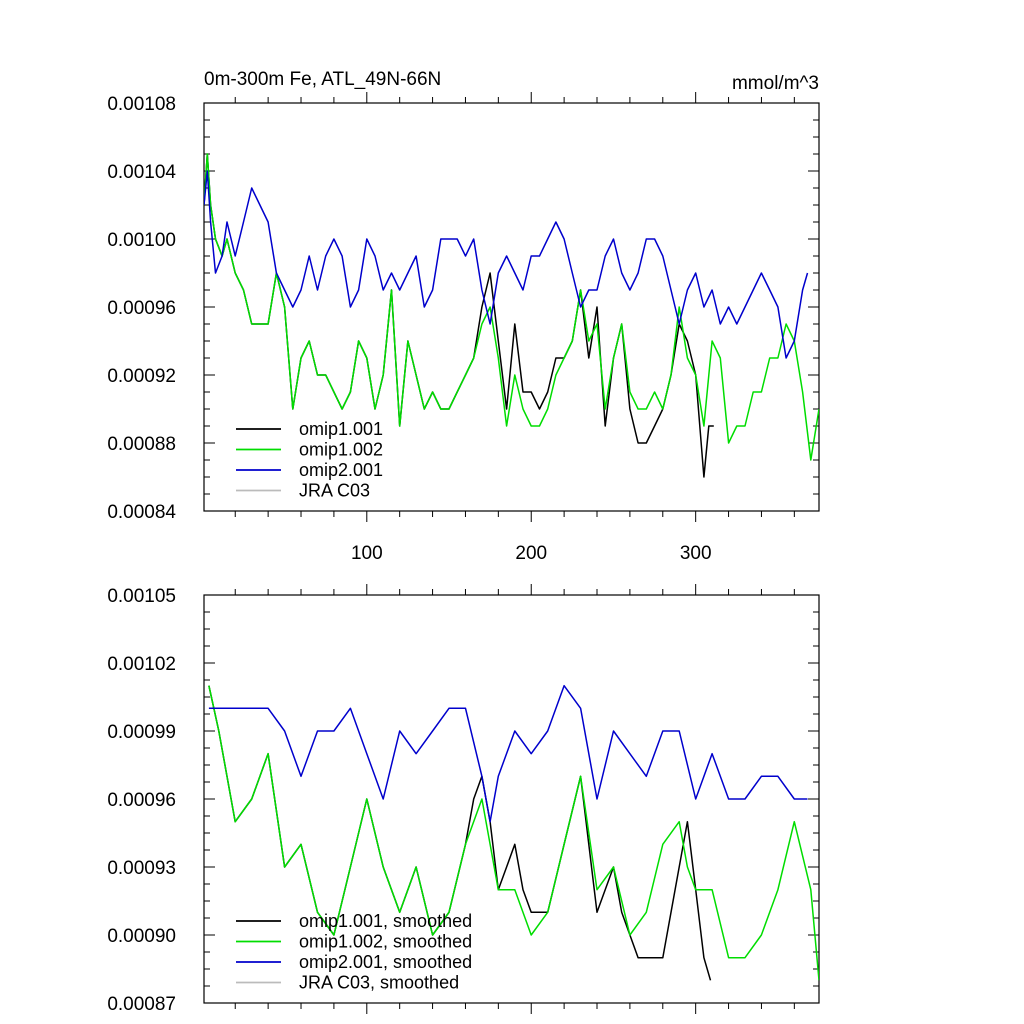 The image size is (1024, 1024). What do you see at coordinates (367, 553) in the screenshot?
I see `x-tick-label: 100` at bounding box center [367, 553].